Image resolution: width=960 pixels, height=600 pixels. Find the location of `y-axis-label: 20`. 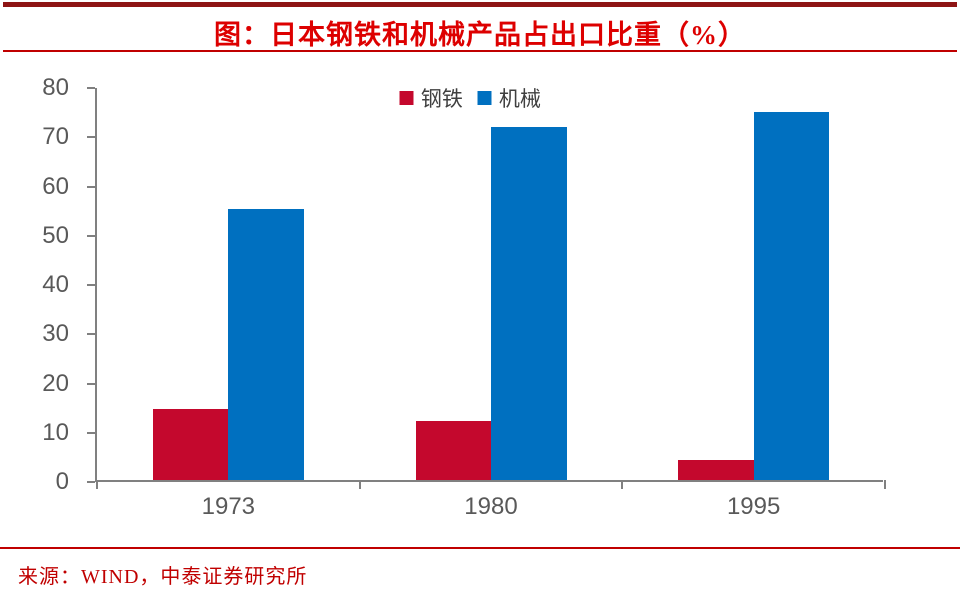

y-axis-label: 20 is located at coordinates (55, 383).